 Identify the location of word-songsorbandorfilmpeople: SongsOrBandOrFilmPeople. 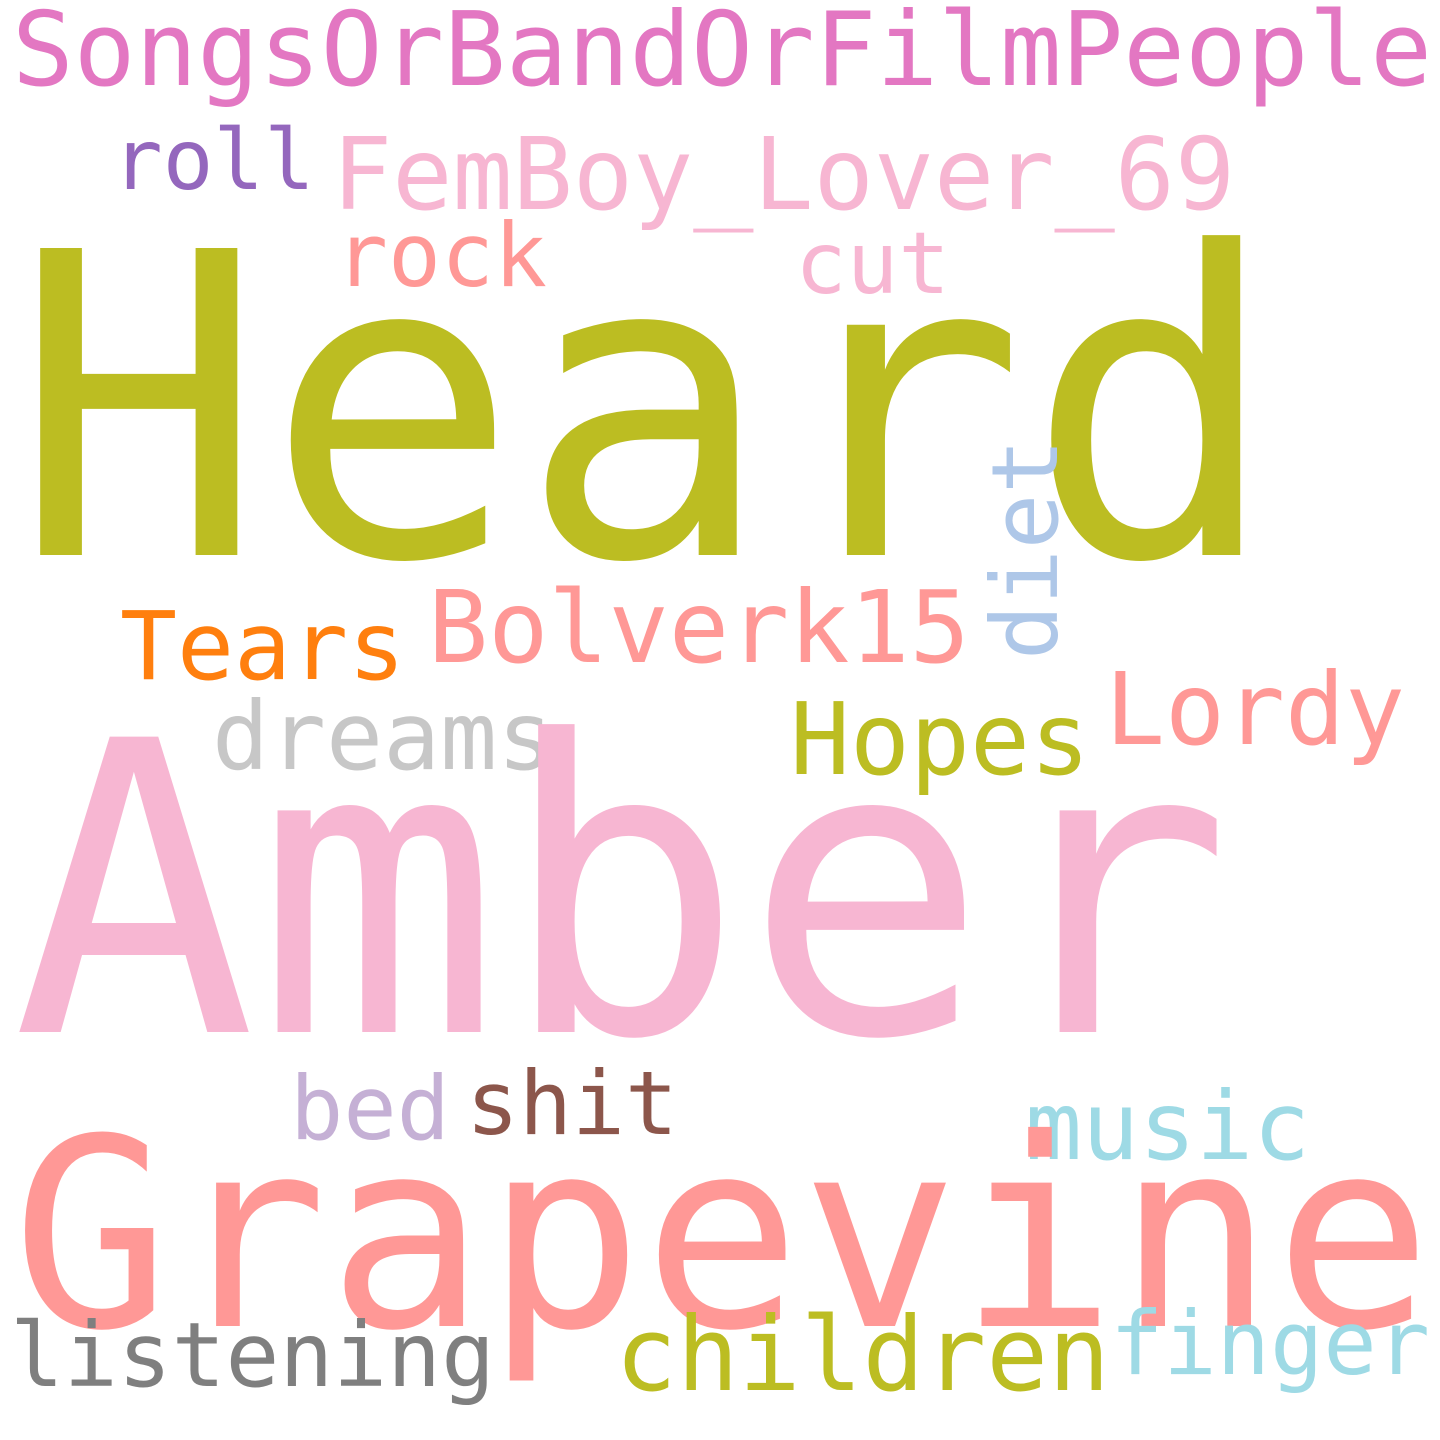
(722, 55).